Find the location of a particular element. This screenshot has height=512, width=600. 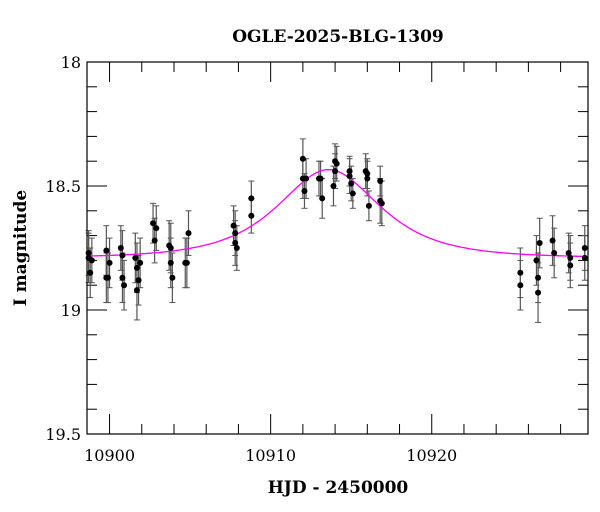

y-axis-label: I magnitude is located at coordinates (21, 248).